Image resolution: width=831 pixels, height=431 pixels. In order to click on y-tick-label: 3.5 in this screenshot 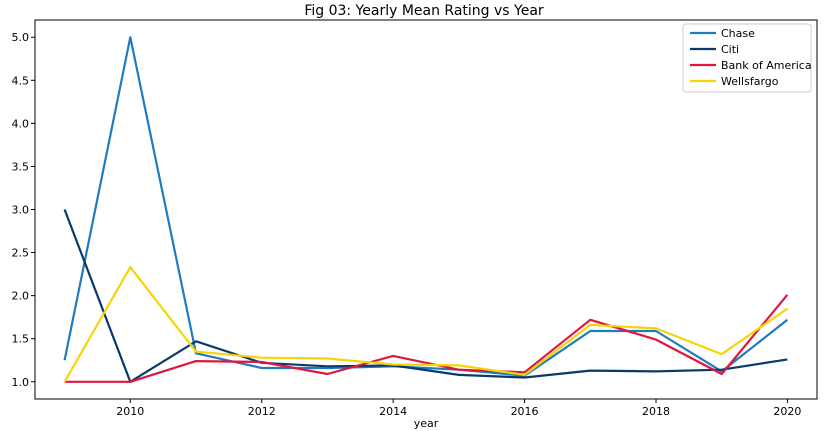, I will do `click(21, 166)`.